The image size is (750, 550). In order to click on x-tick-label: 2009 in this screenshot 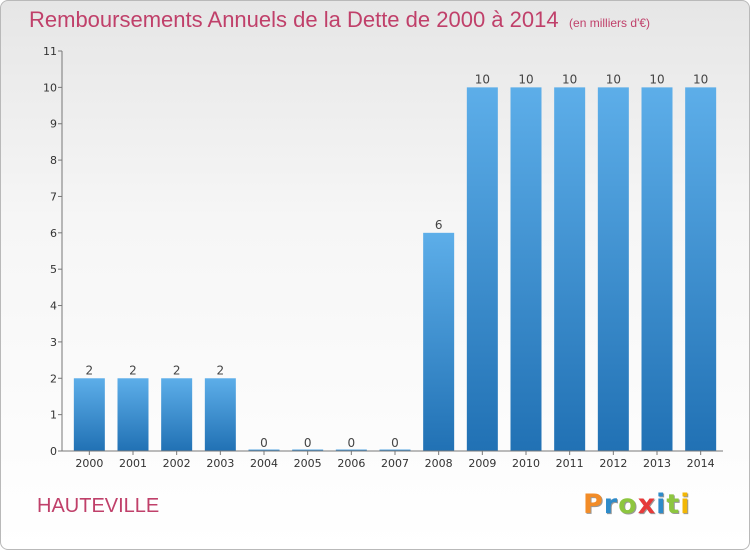, I will do `click(482, 463)`.